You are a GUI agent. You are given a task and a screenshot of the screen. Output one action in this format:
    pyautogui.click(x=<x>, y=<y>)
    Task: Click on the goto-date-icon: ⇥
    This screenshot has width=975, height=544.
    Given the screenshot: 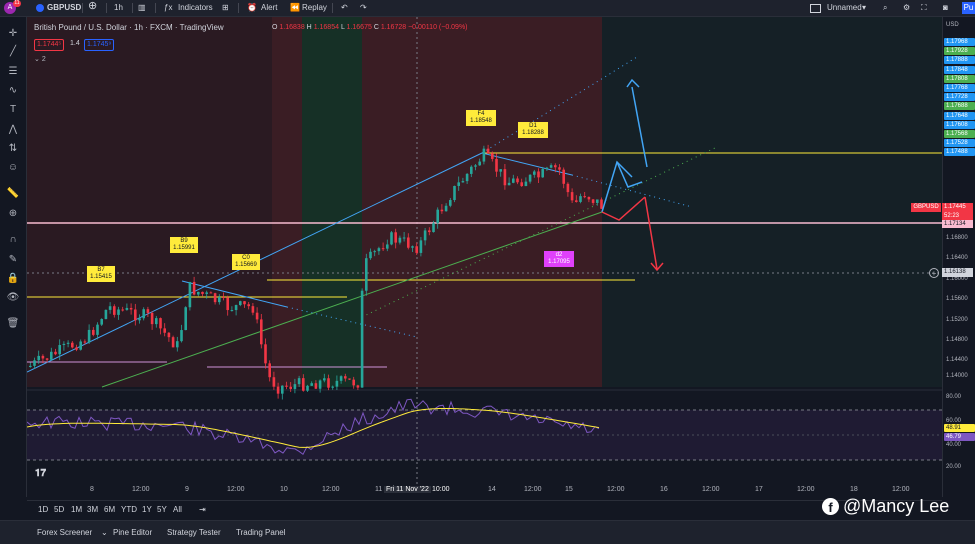 What is the action you would take?
    pyautogui.click(x=202, y=509)
    